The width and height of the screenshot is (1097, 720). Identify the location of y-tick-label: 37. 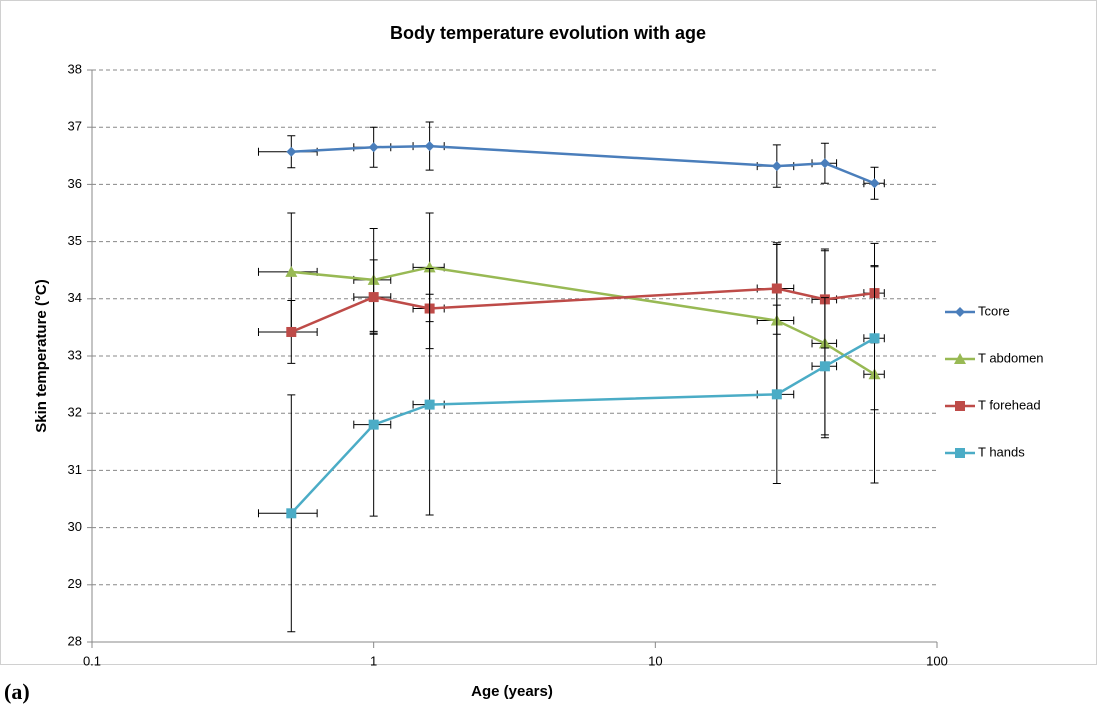
(75, 126).